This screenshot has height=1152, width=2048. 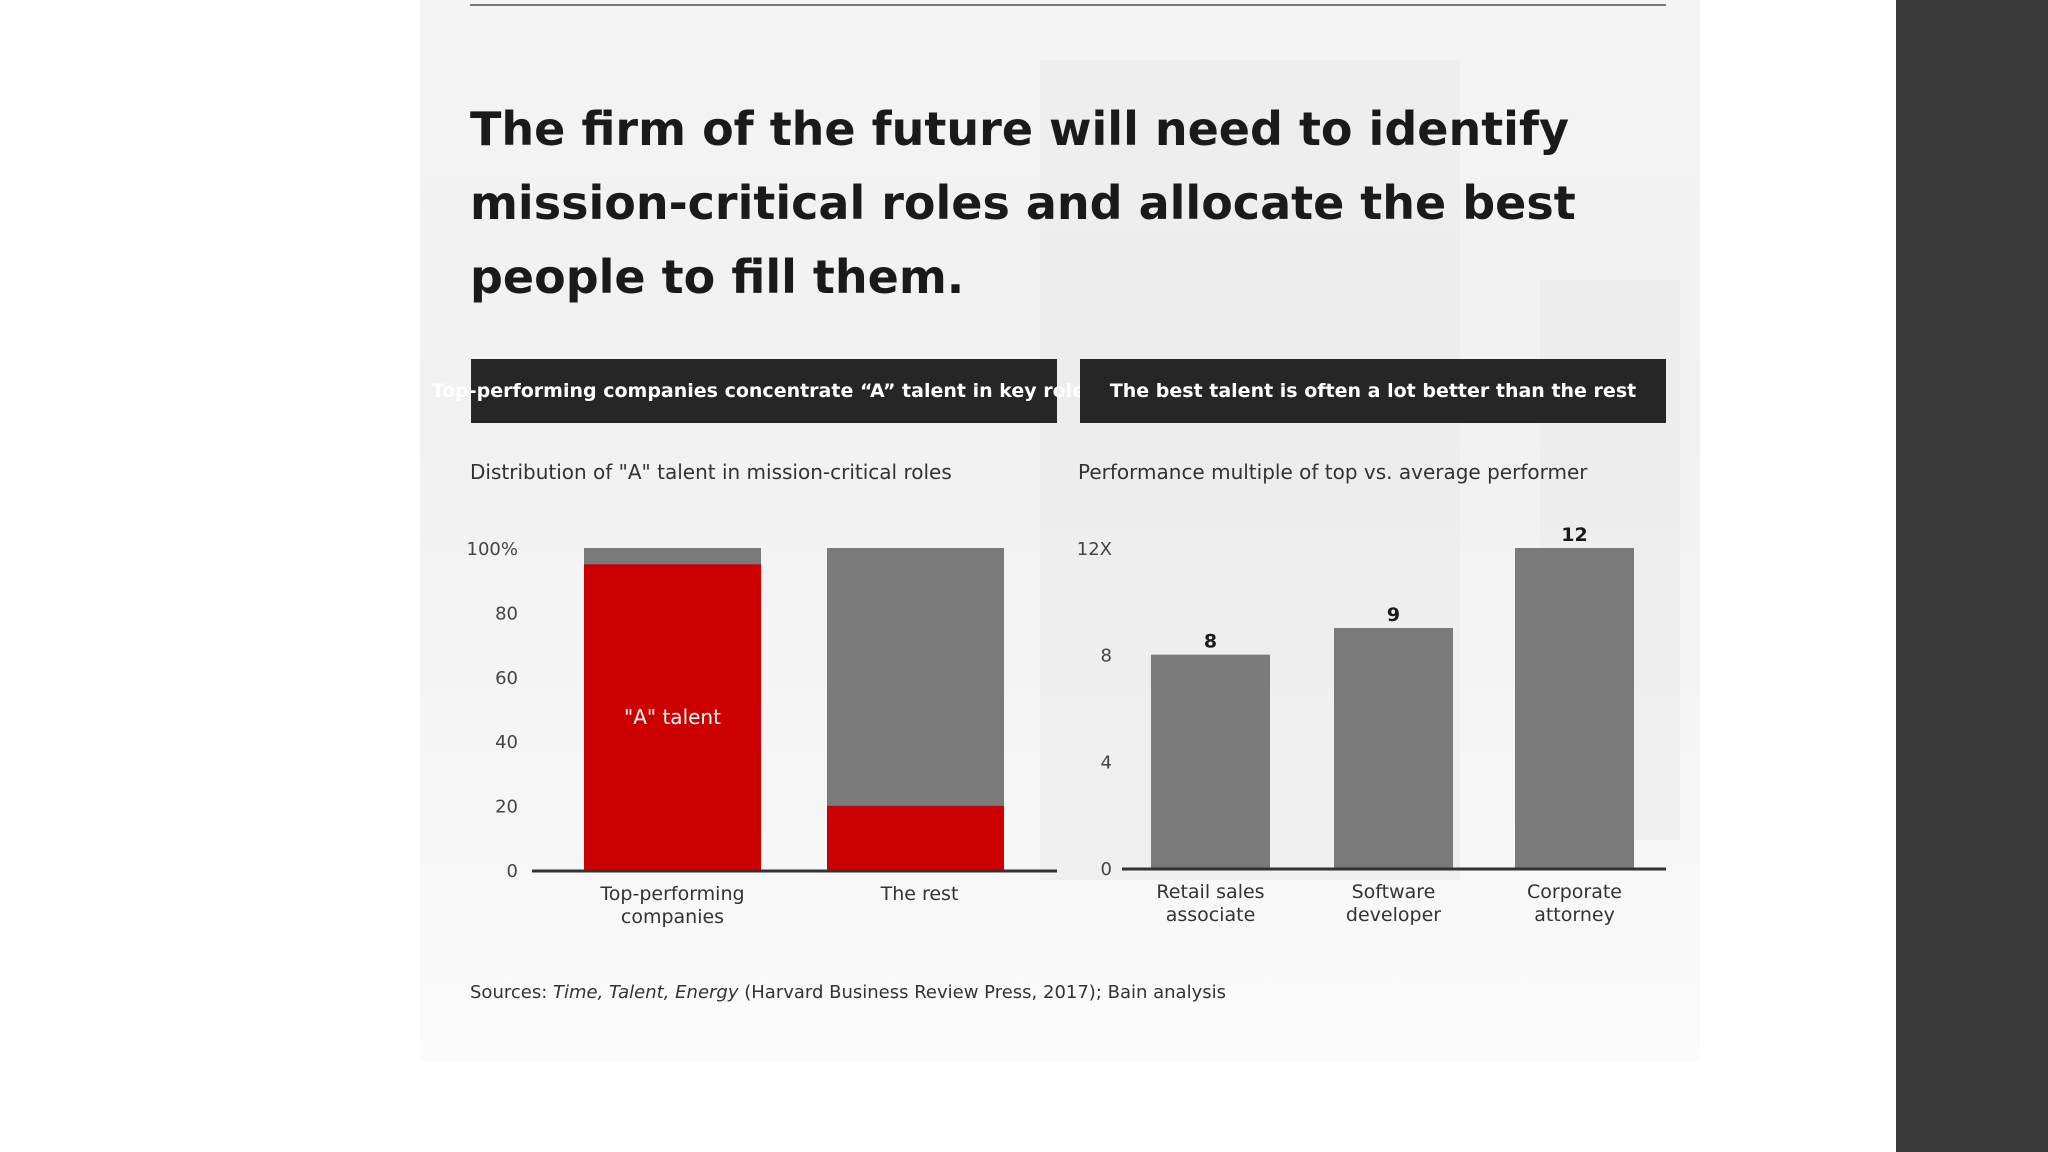 What do you see at coordinates (492, 549) in the screenshot?
I see `y-tick-label: 100%` at bounding box center [492, 549].